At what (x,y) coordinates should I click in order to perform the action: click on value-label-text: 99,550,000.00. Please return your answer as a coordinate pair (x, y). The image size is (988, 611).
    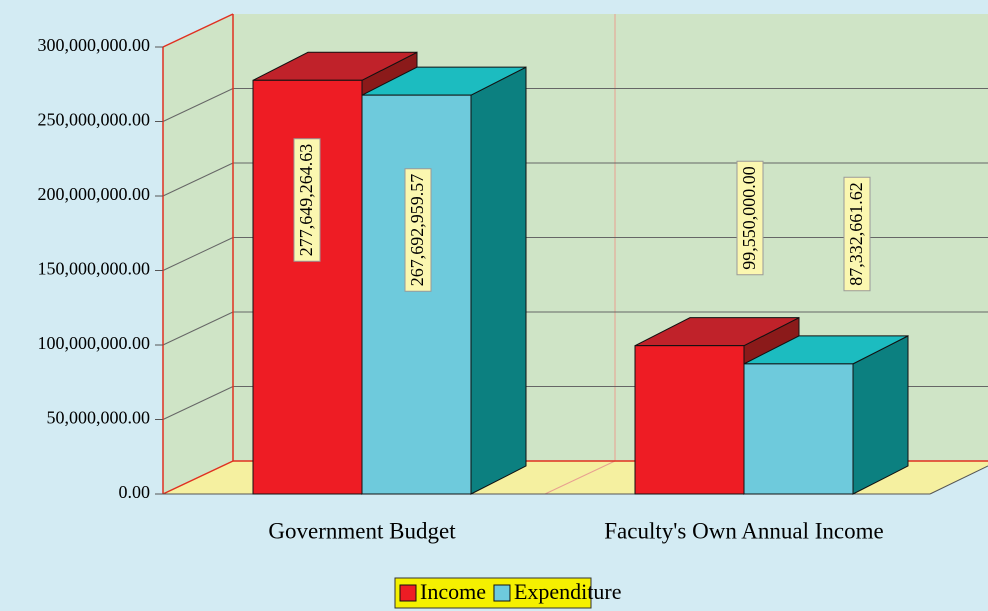
    Looking at the image, I should click on (749, 218).